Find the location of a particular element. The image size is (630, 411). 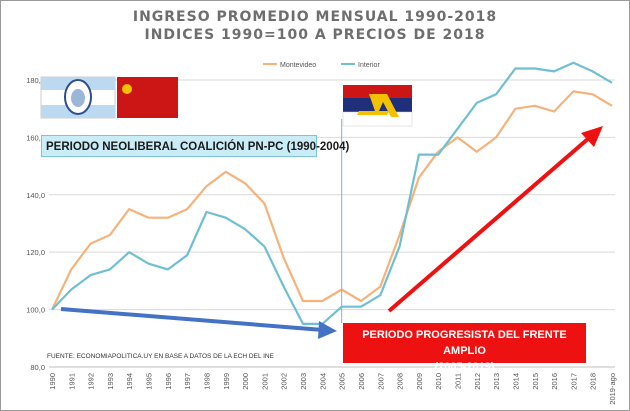

y-tick-label: 180,0 is located at coordinates (35, 80).